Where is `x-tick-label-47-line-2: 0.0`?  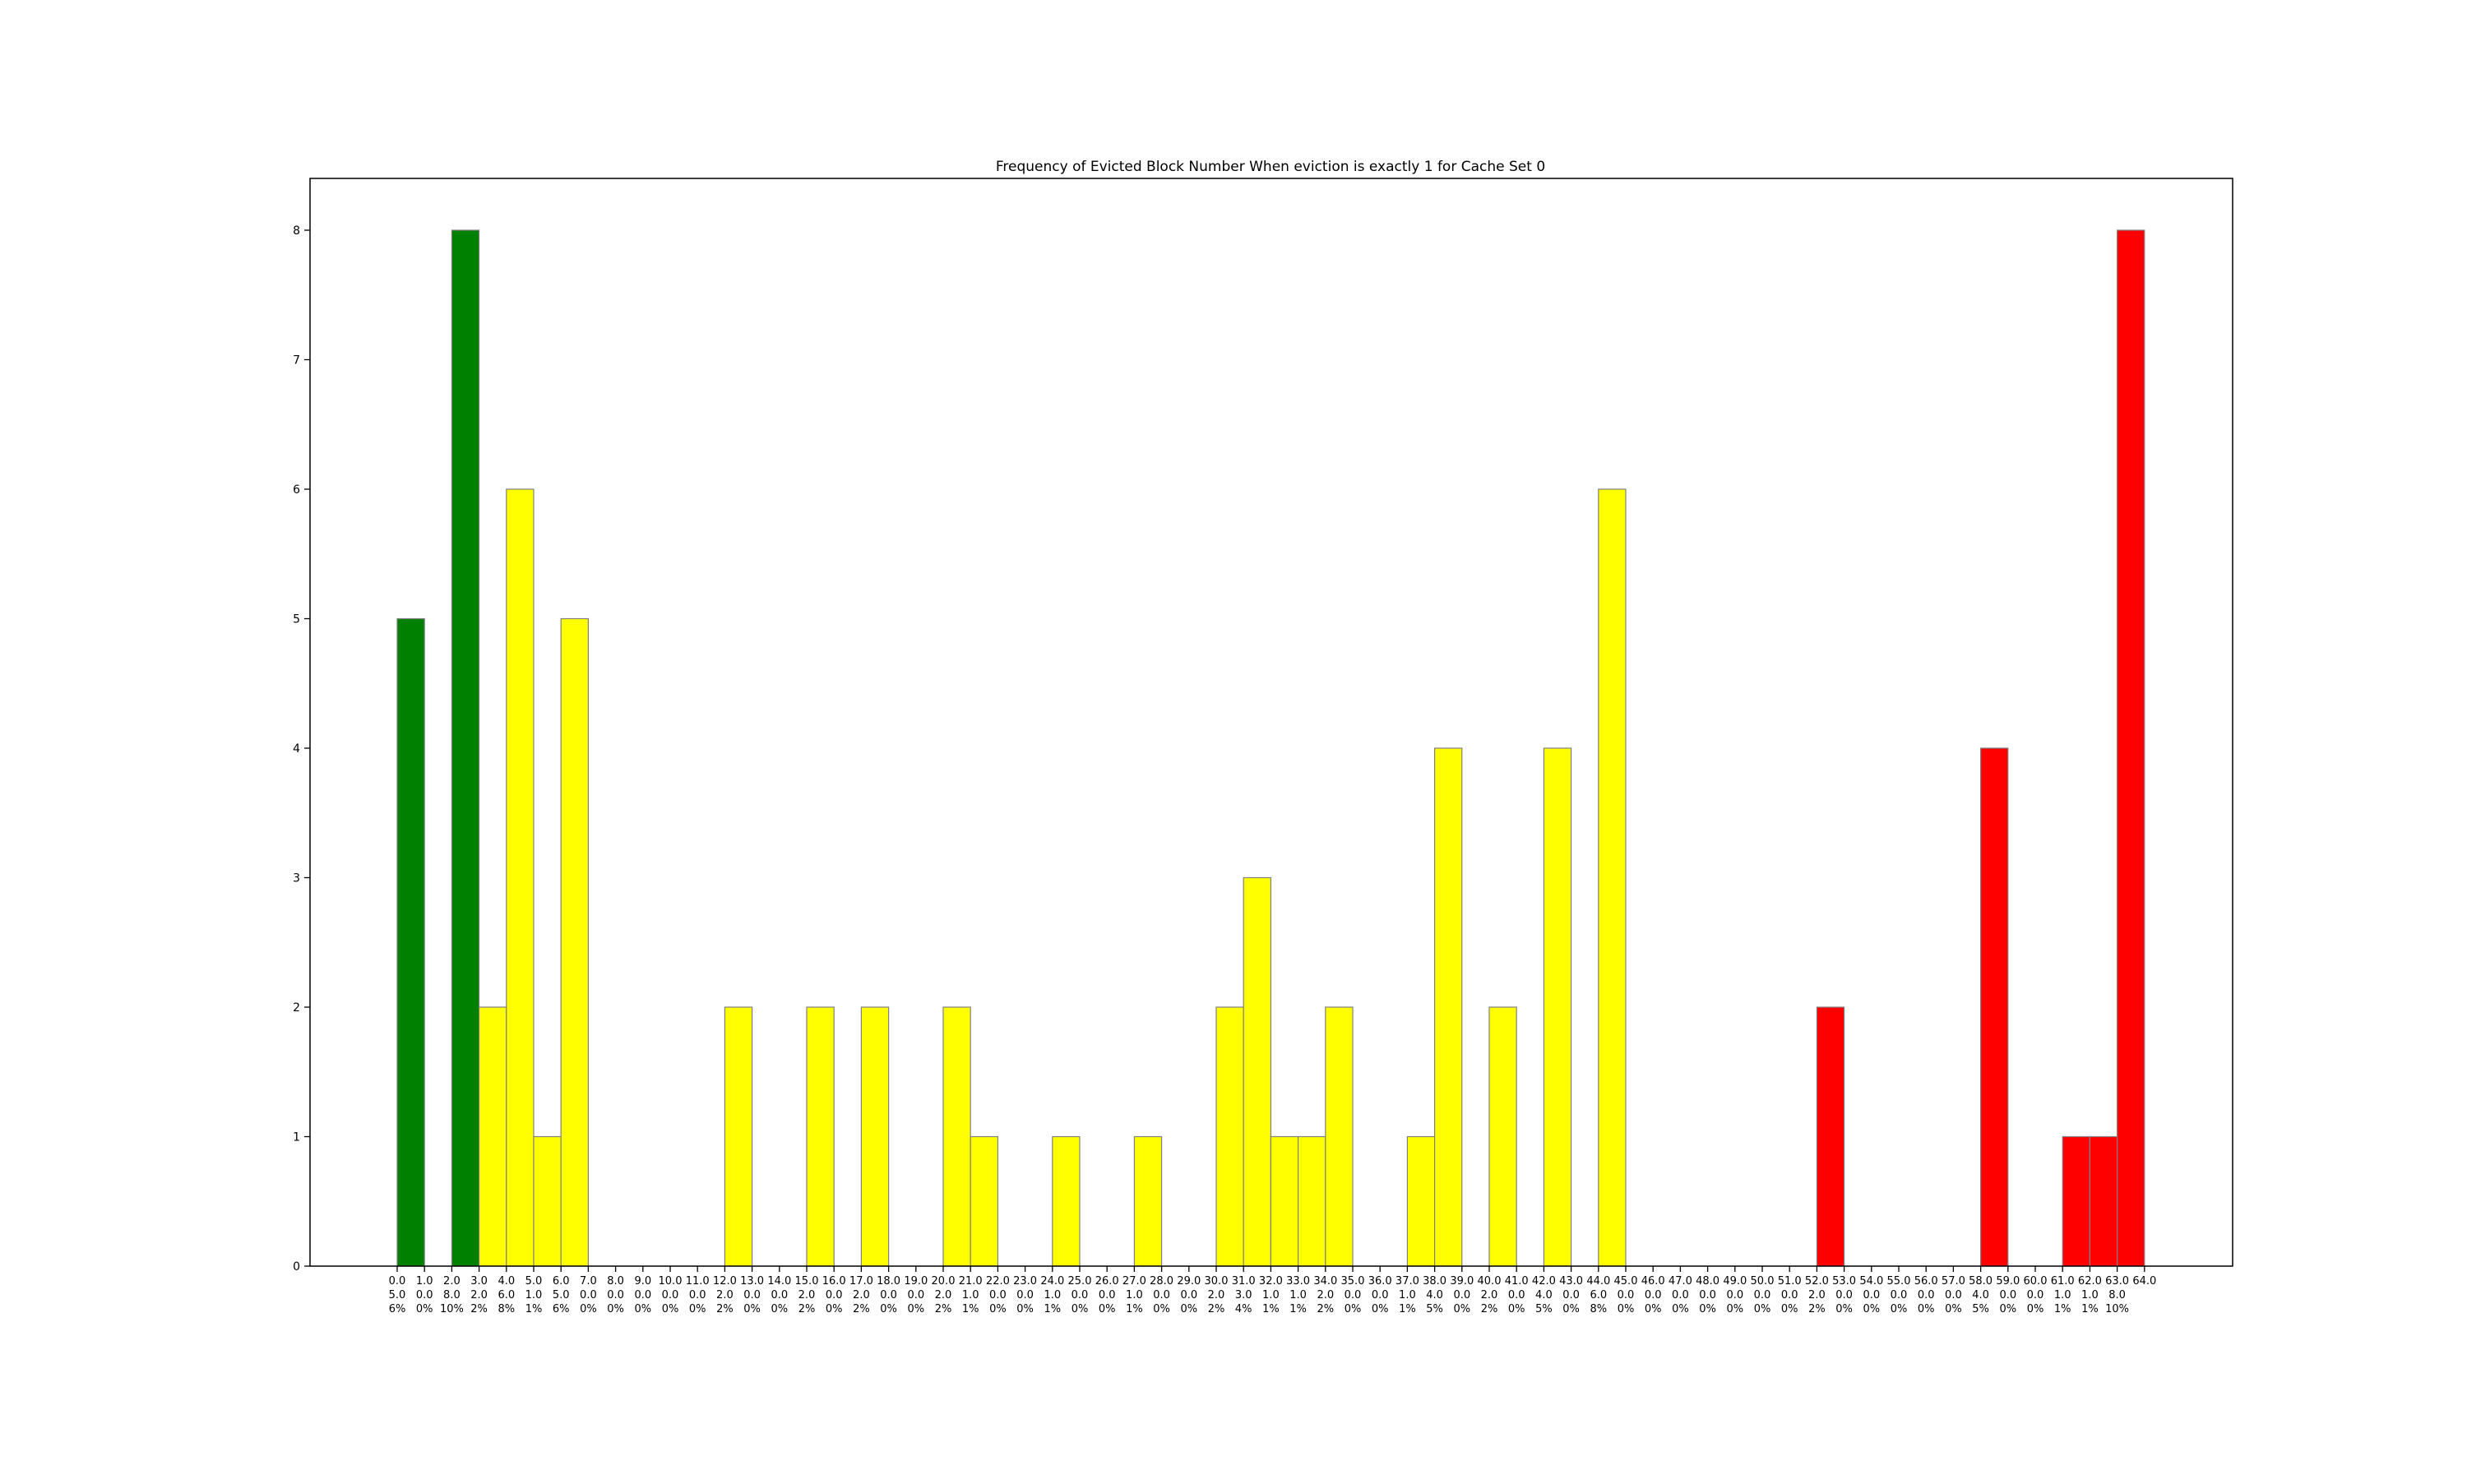
x-tick-label-47-line-2: 0.0 is located at coordinates (1680, 1295).